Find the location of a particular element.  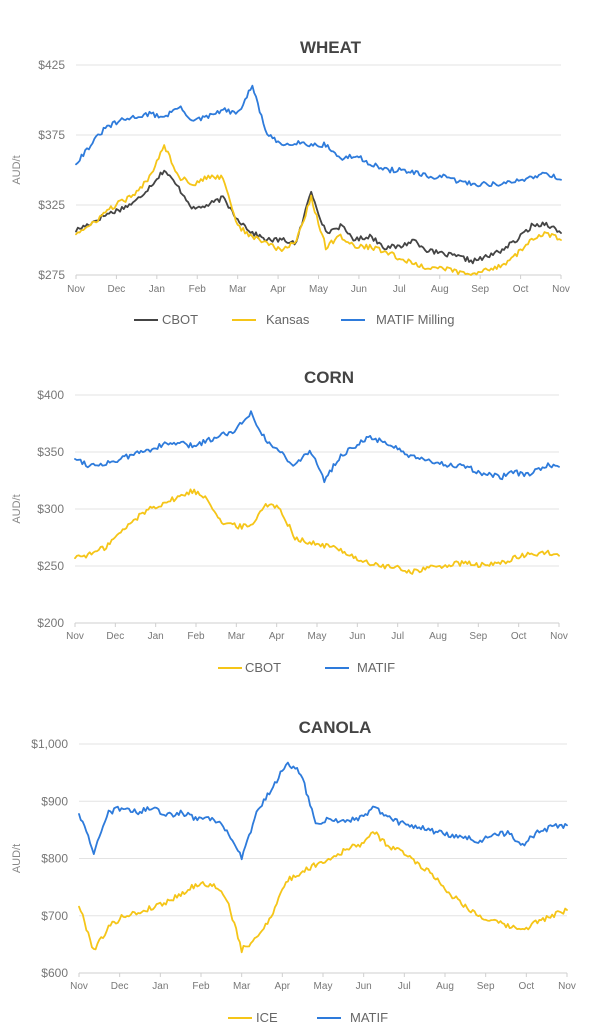

wheat-series-cbot-line is located at coordinates (318, 217).